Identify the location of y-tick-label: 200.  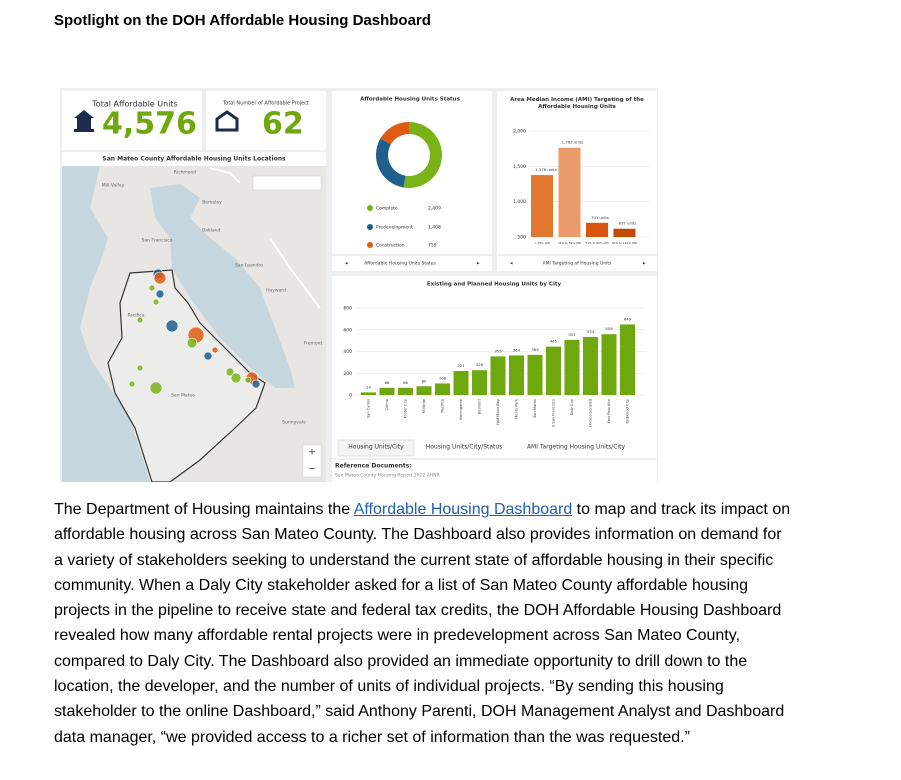
(347, 374).